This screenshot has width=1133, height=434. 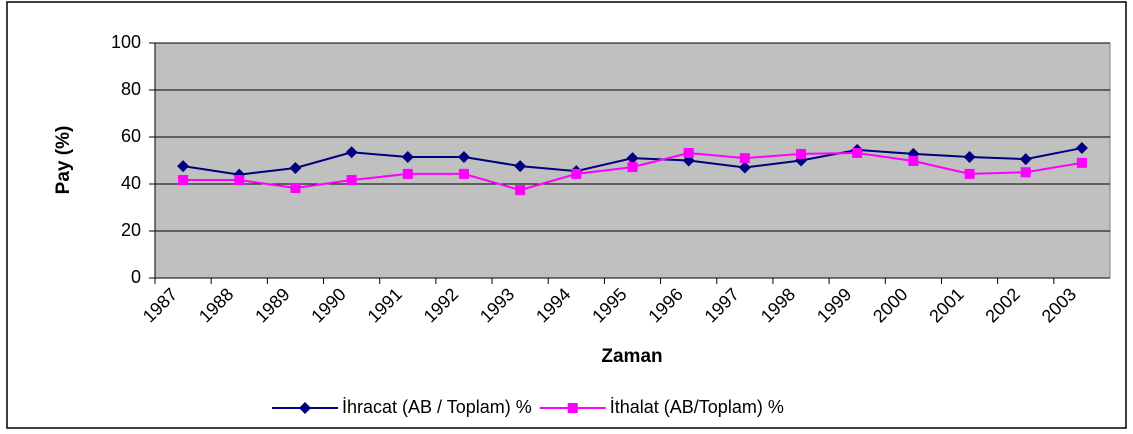 What do you see at coordinates (131, 136) in the screenshot?
I see `y-tick-label: 60` at bounding box center [131, 136].